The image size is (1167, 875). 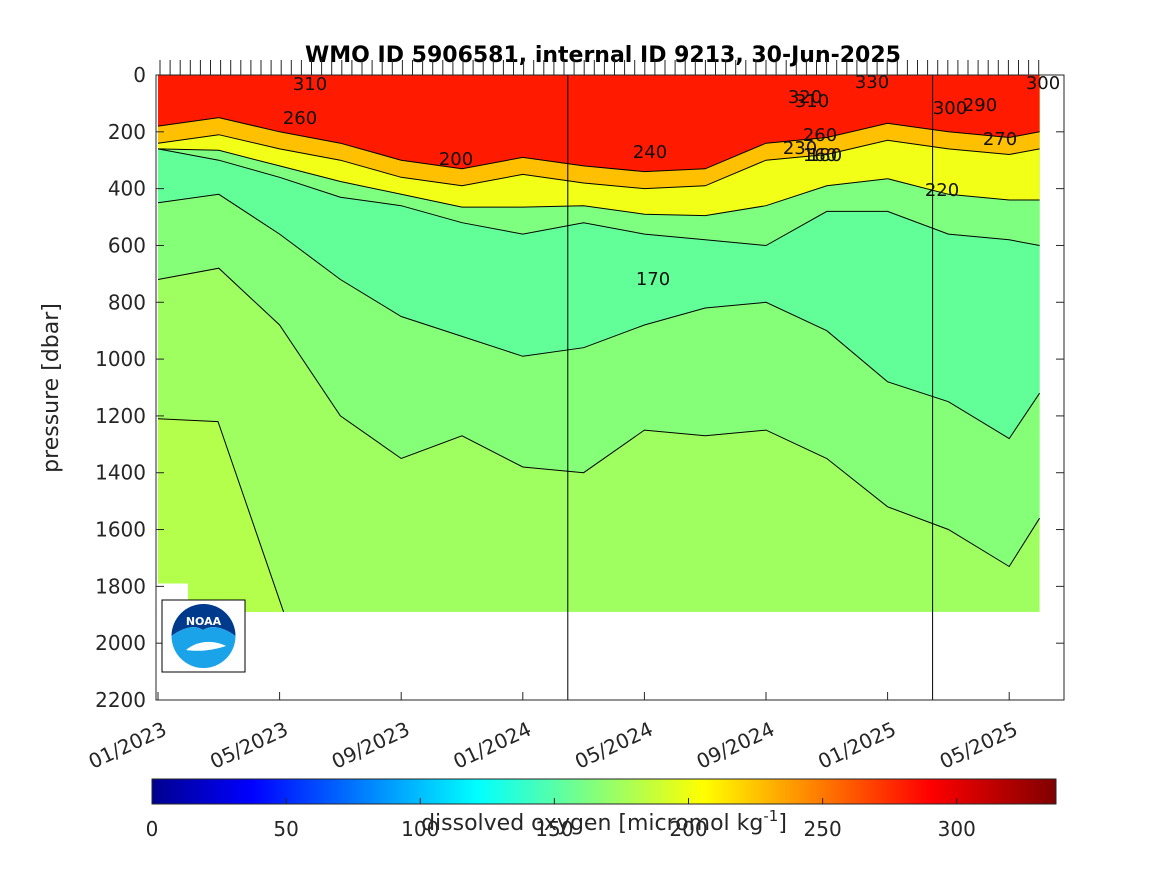 What do you see at coordinates (120, 530) in the screenshot?
I see `y-tick-label-8: 1600` at bounding box center [120, 530].